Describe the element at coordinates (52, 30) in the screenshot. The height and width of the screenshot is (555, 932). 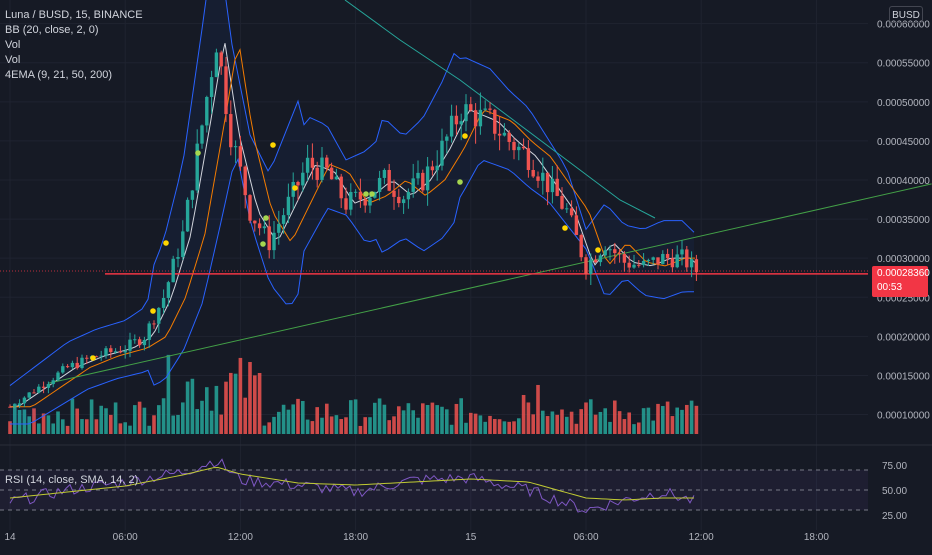
I see `indicator-bollinger: BB (20, close, 2, 0)` at that location.